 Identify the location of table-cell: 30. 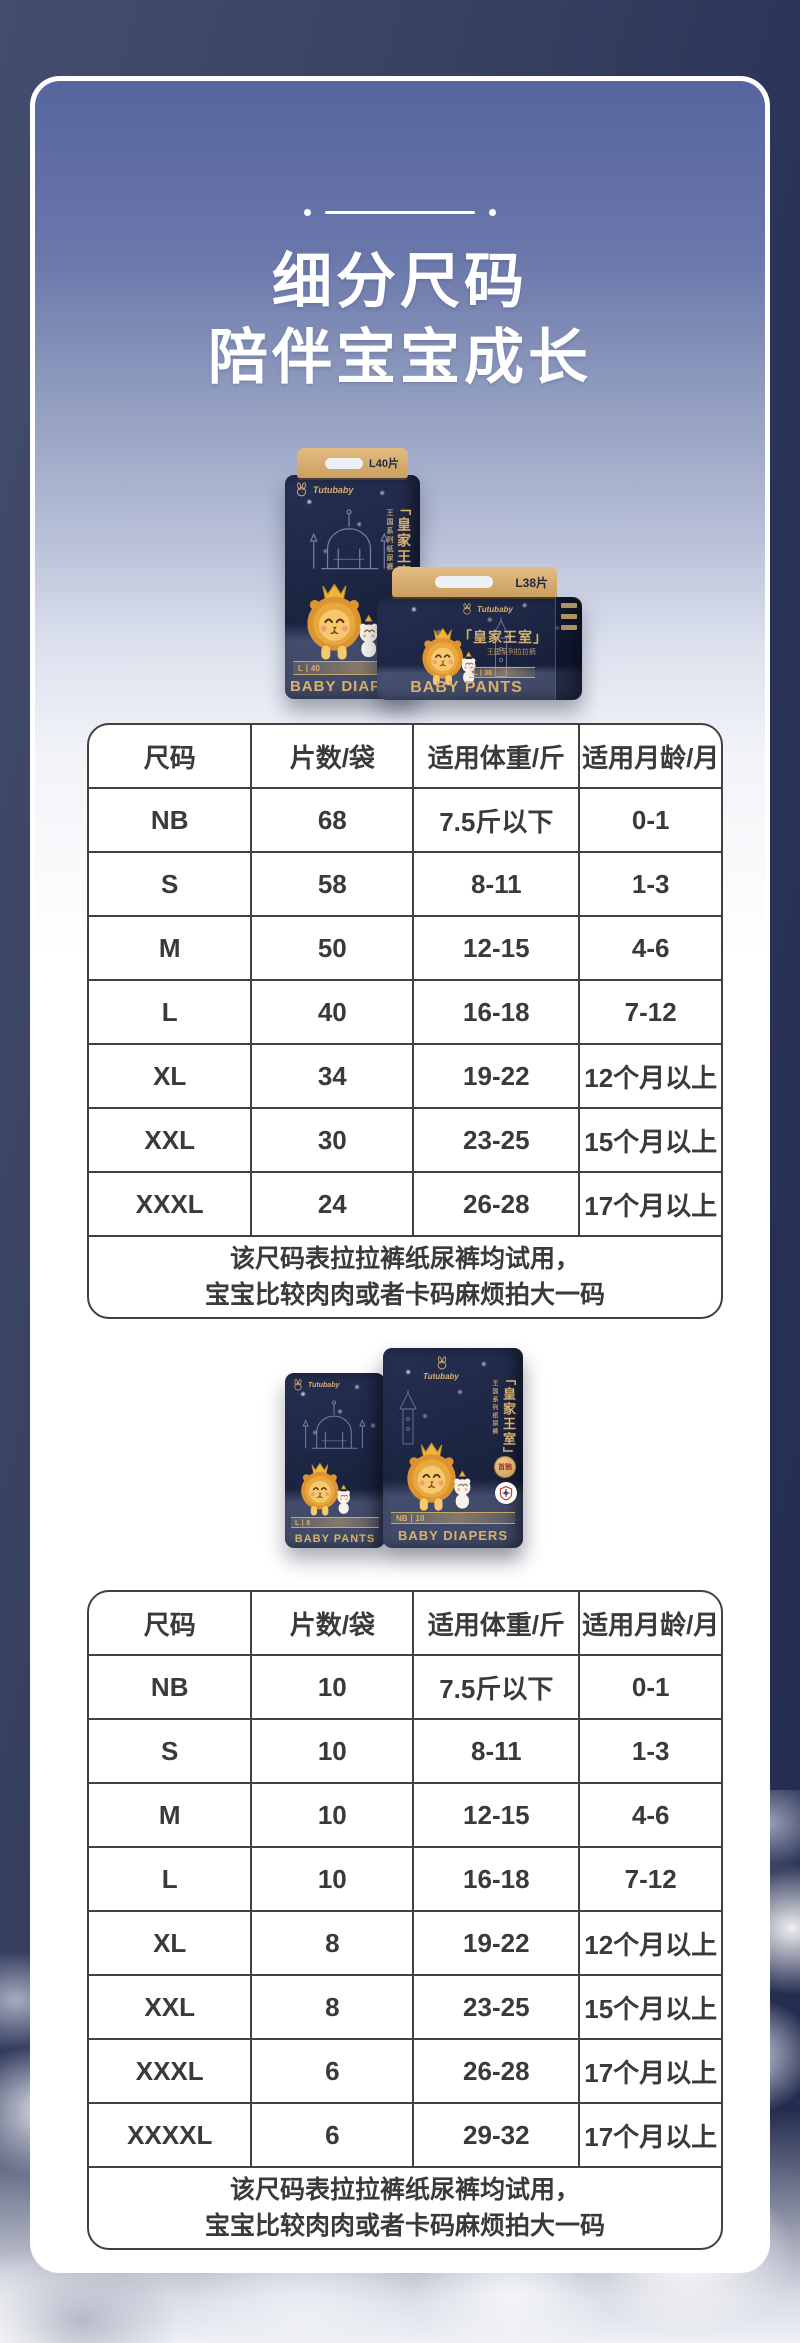
(333, 1140).